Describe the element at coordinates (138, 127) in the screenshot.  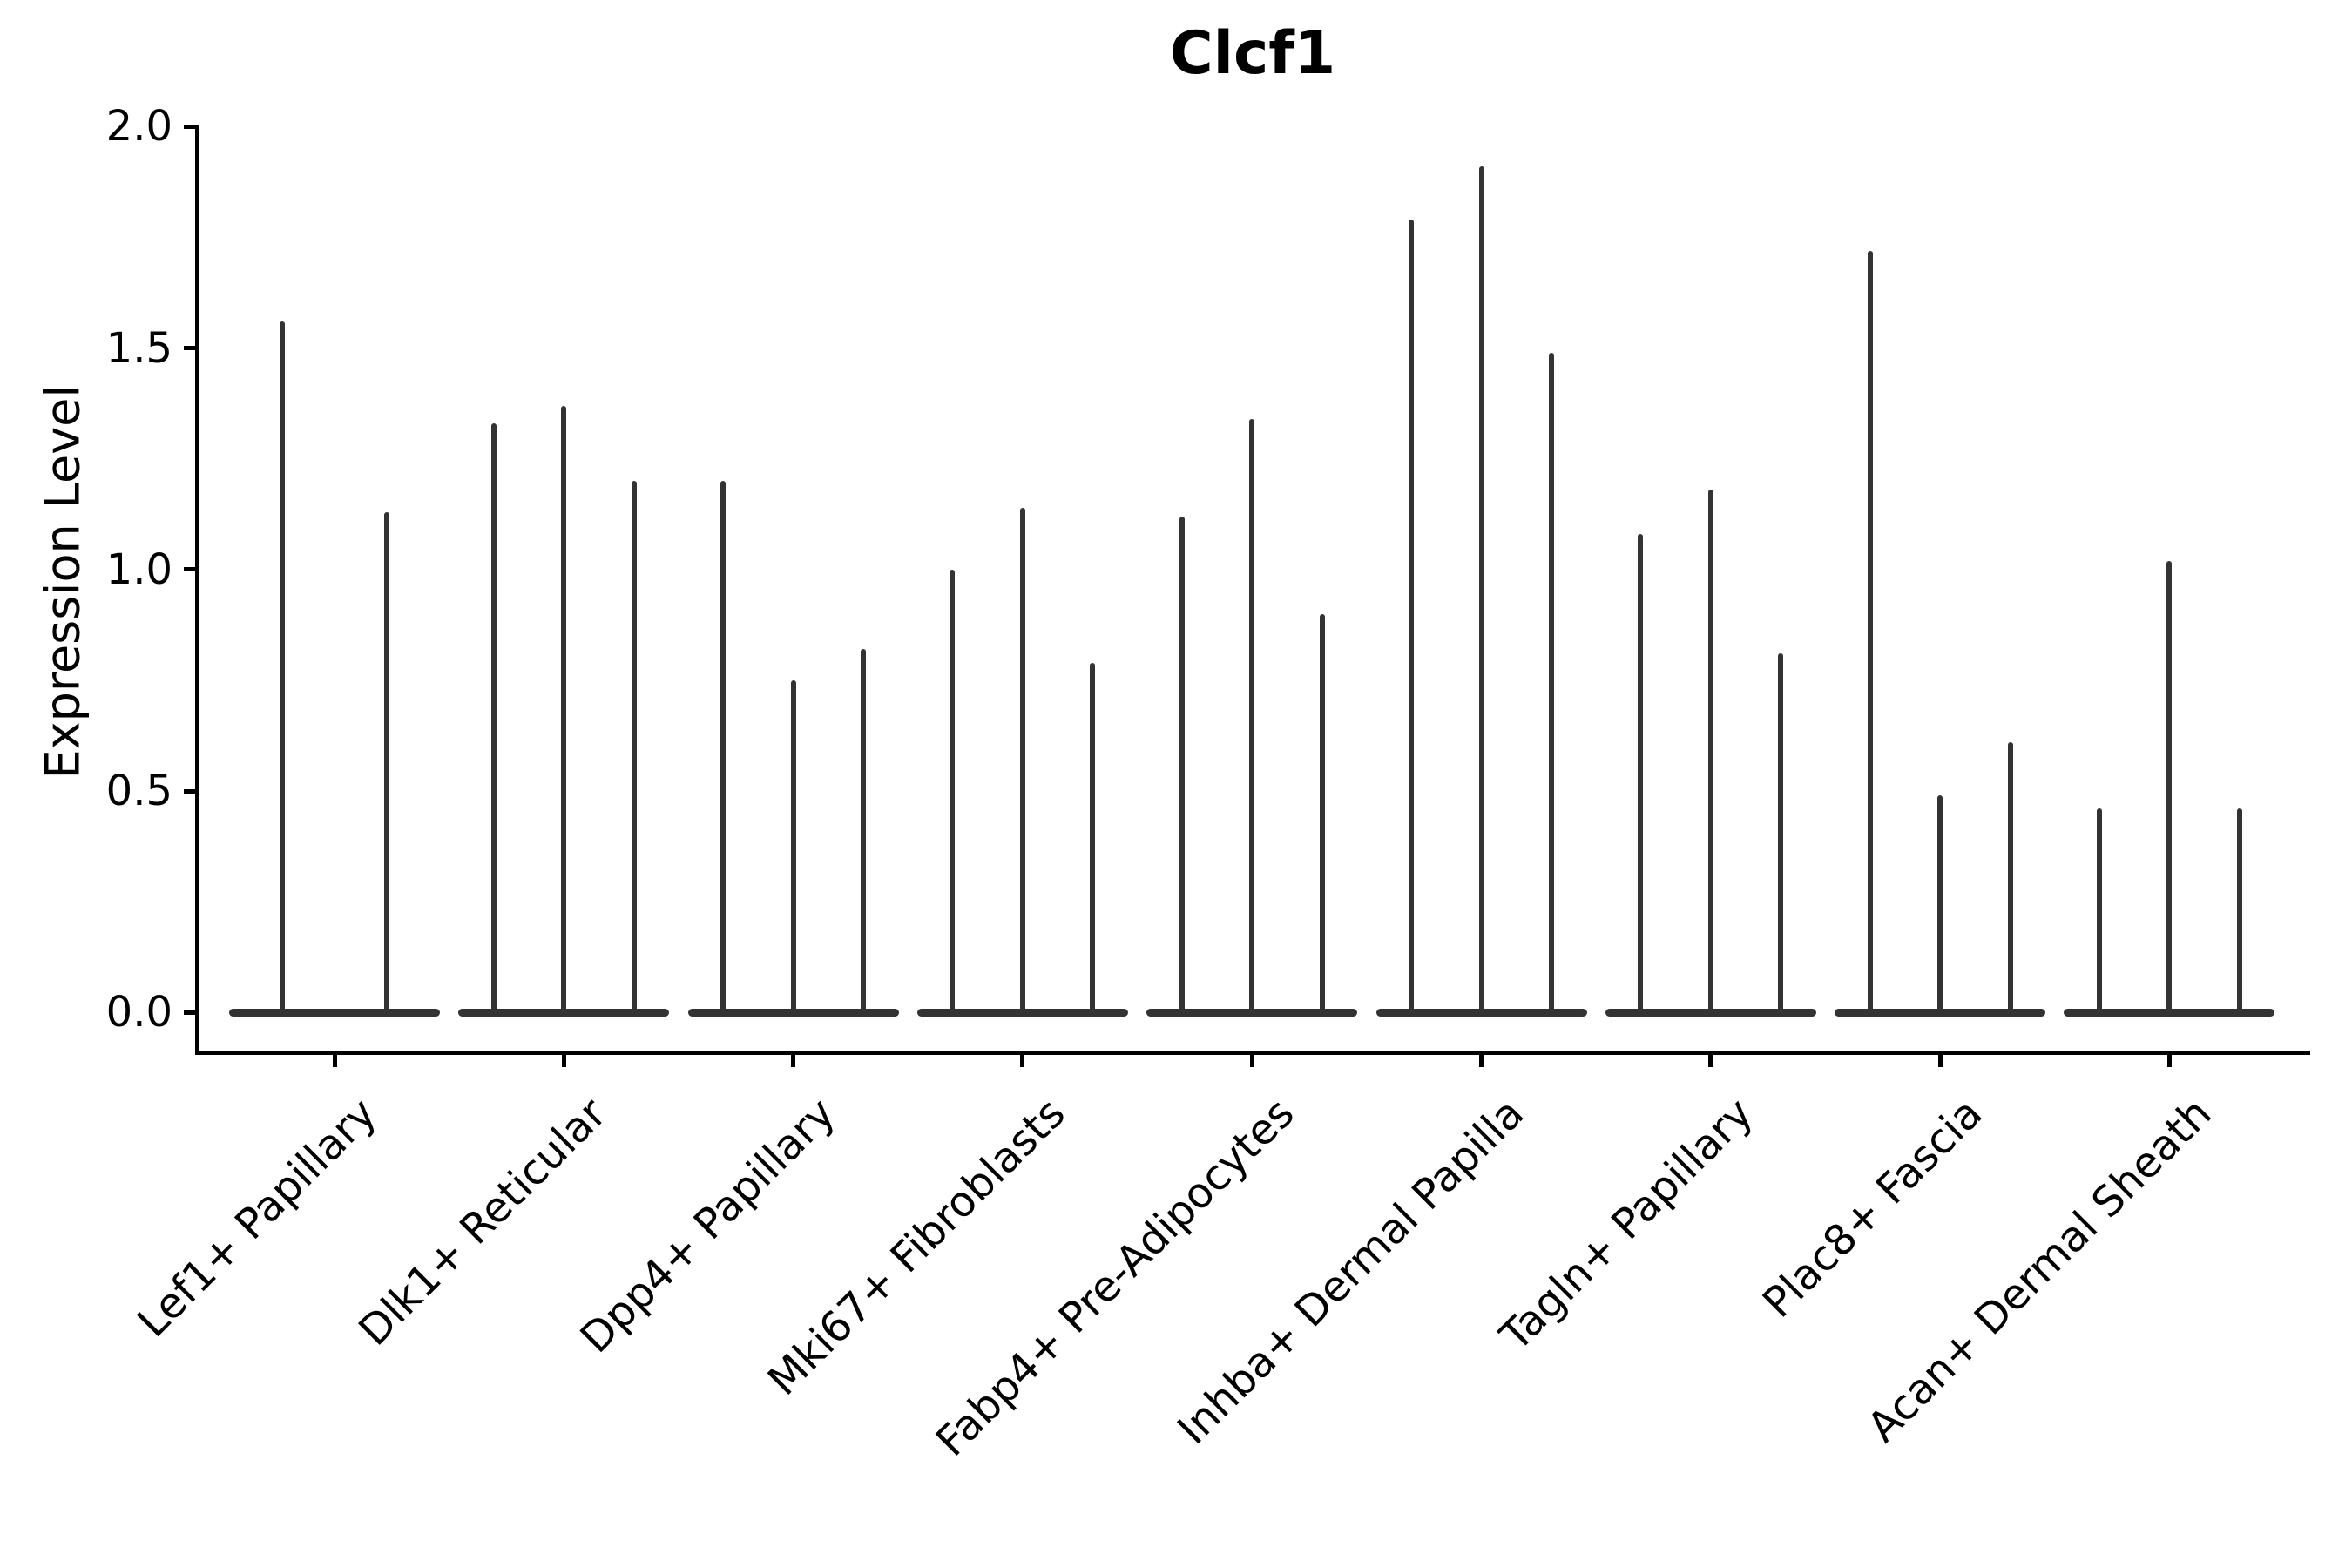
I see `y-axis-tick-label: 2.0` at that location.